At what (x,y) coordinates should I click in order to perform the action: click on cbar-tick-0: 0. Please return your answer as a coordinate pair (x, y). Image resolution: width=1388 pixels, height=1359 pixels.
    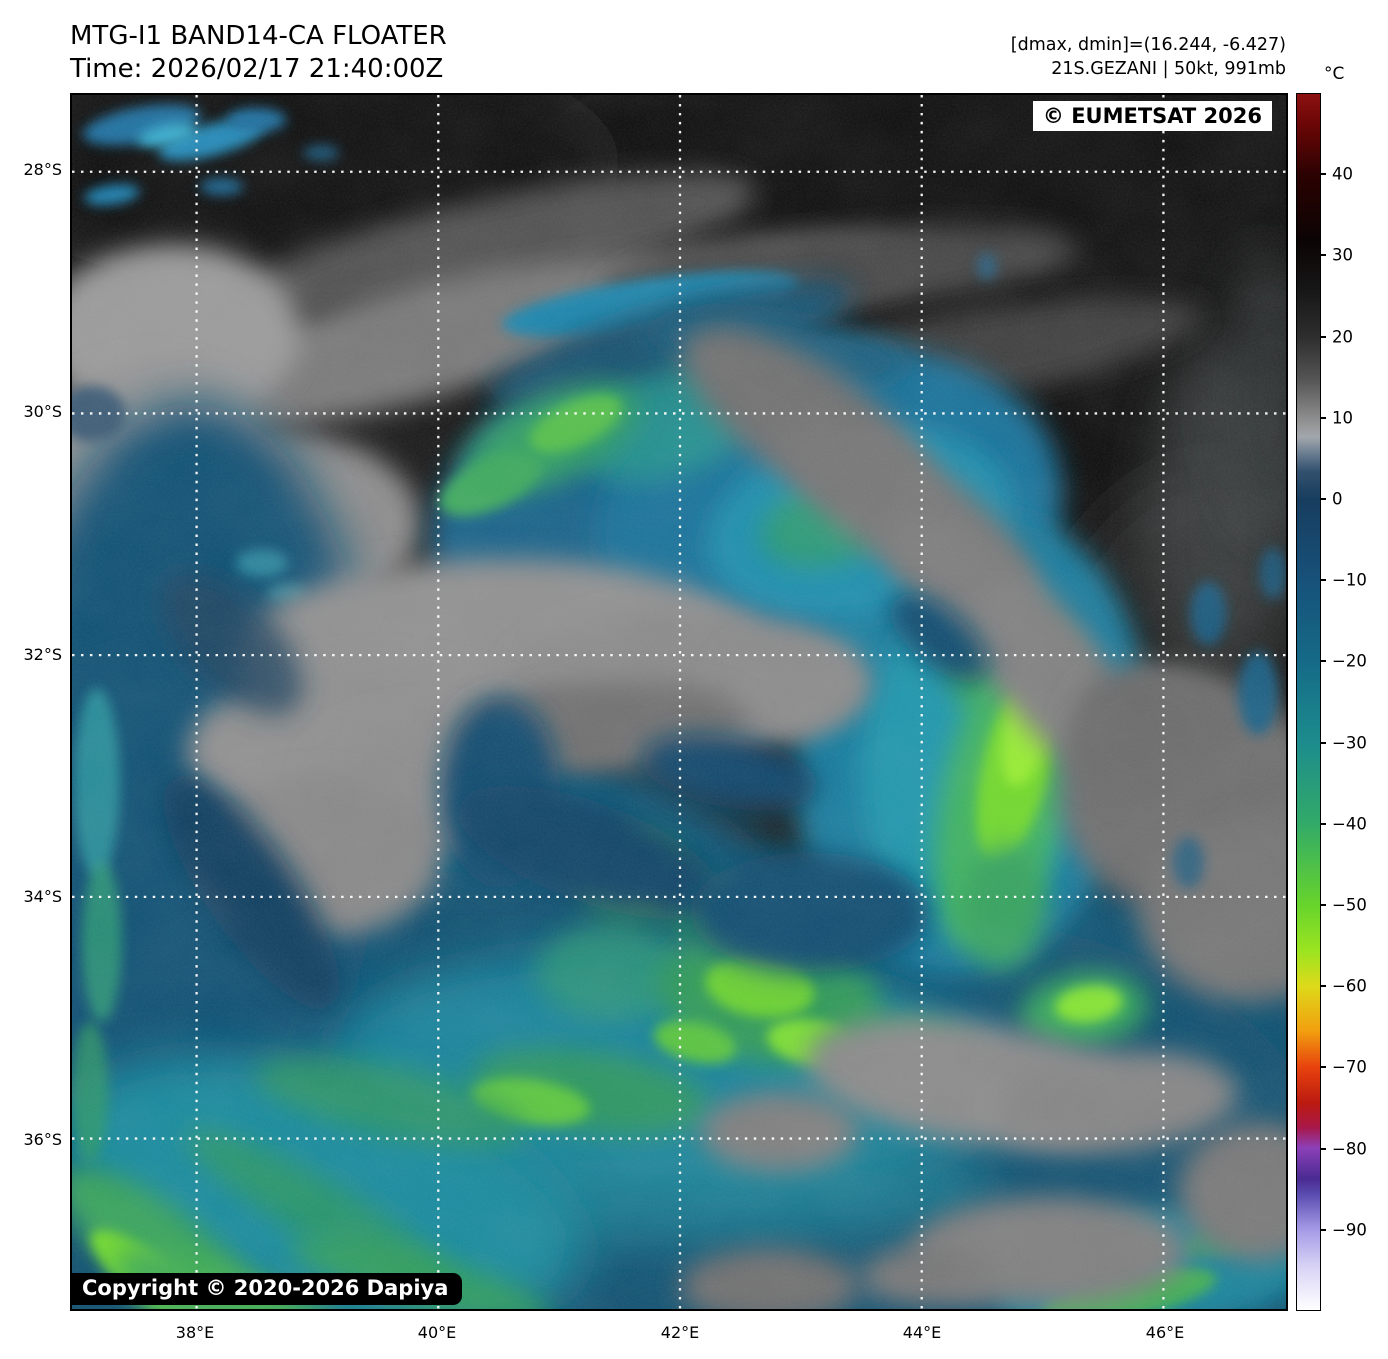
    Looking at the image, I should click on (1337, 499).